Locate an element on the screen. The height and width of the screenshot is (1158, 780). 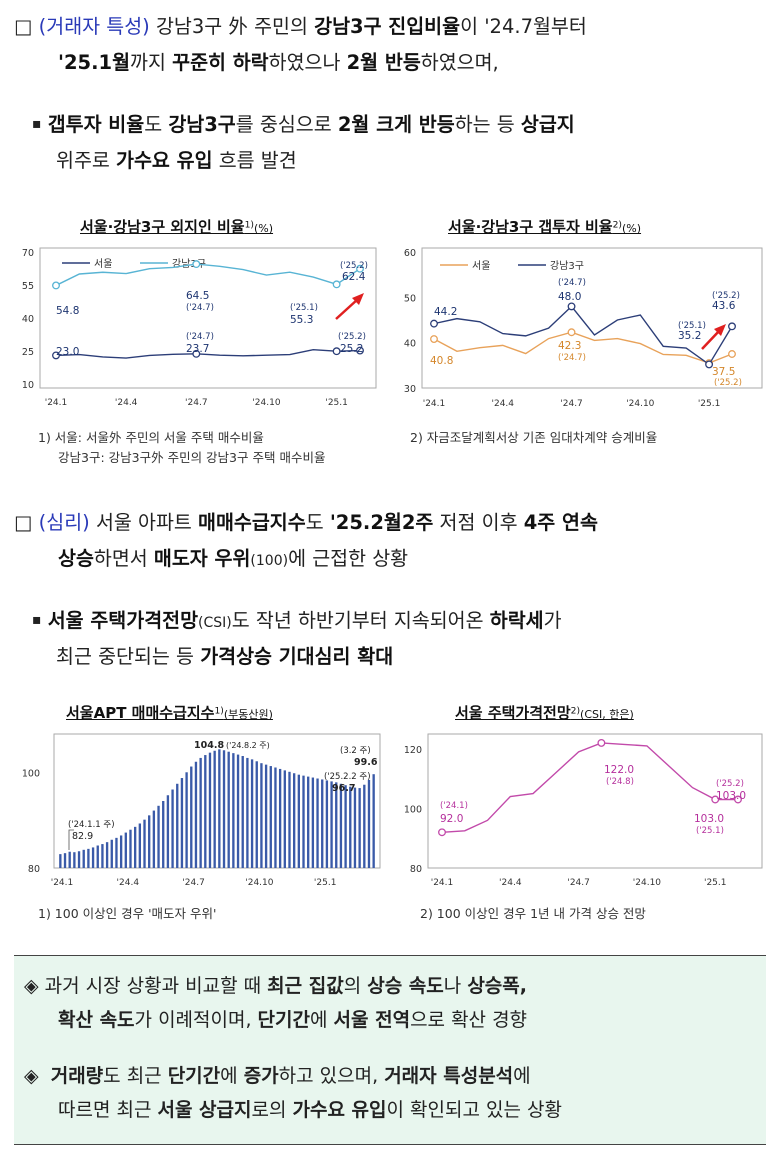
text-bold: 상승폭, is located at coordinates (497, 986).